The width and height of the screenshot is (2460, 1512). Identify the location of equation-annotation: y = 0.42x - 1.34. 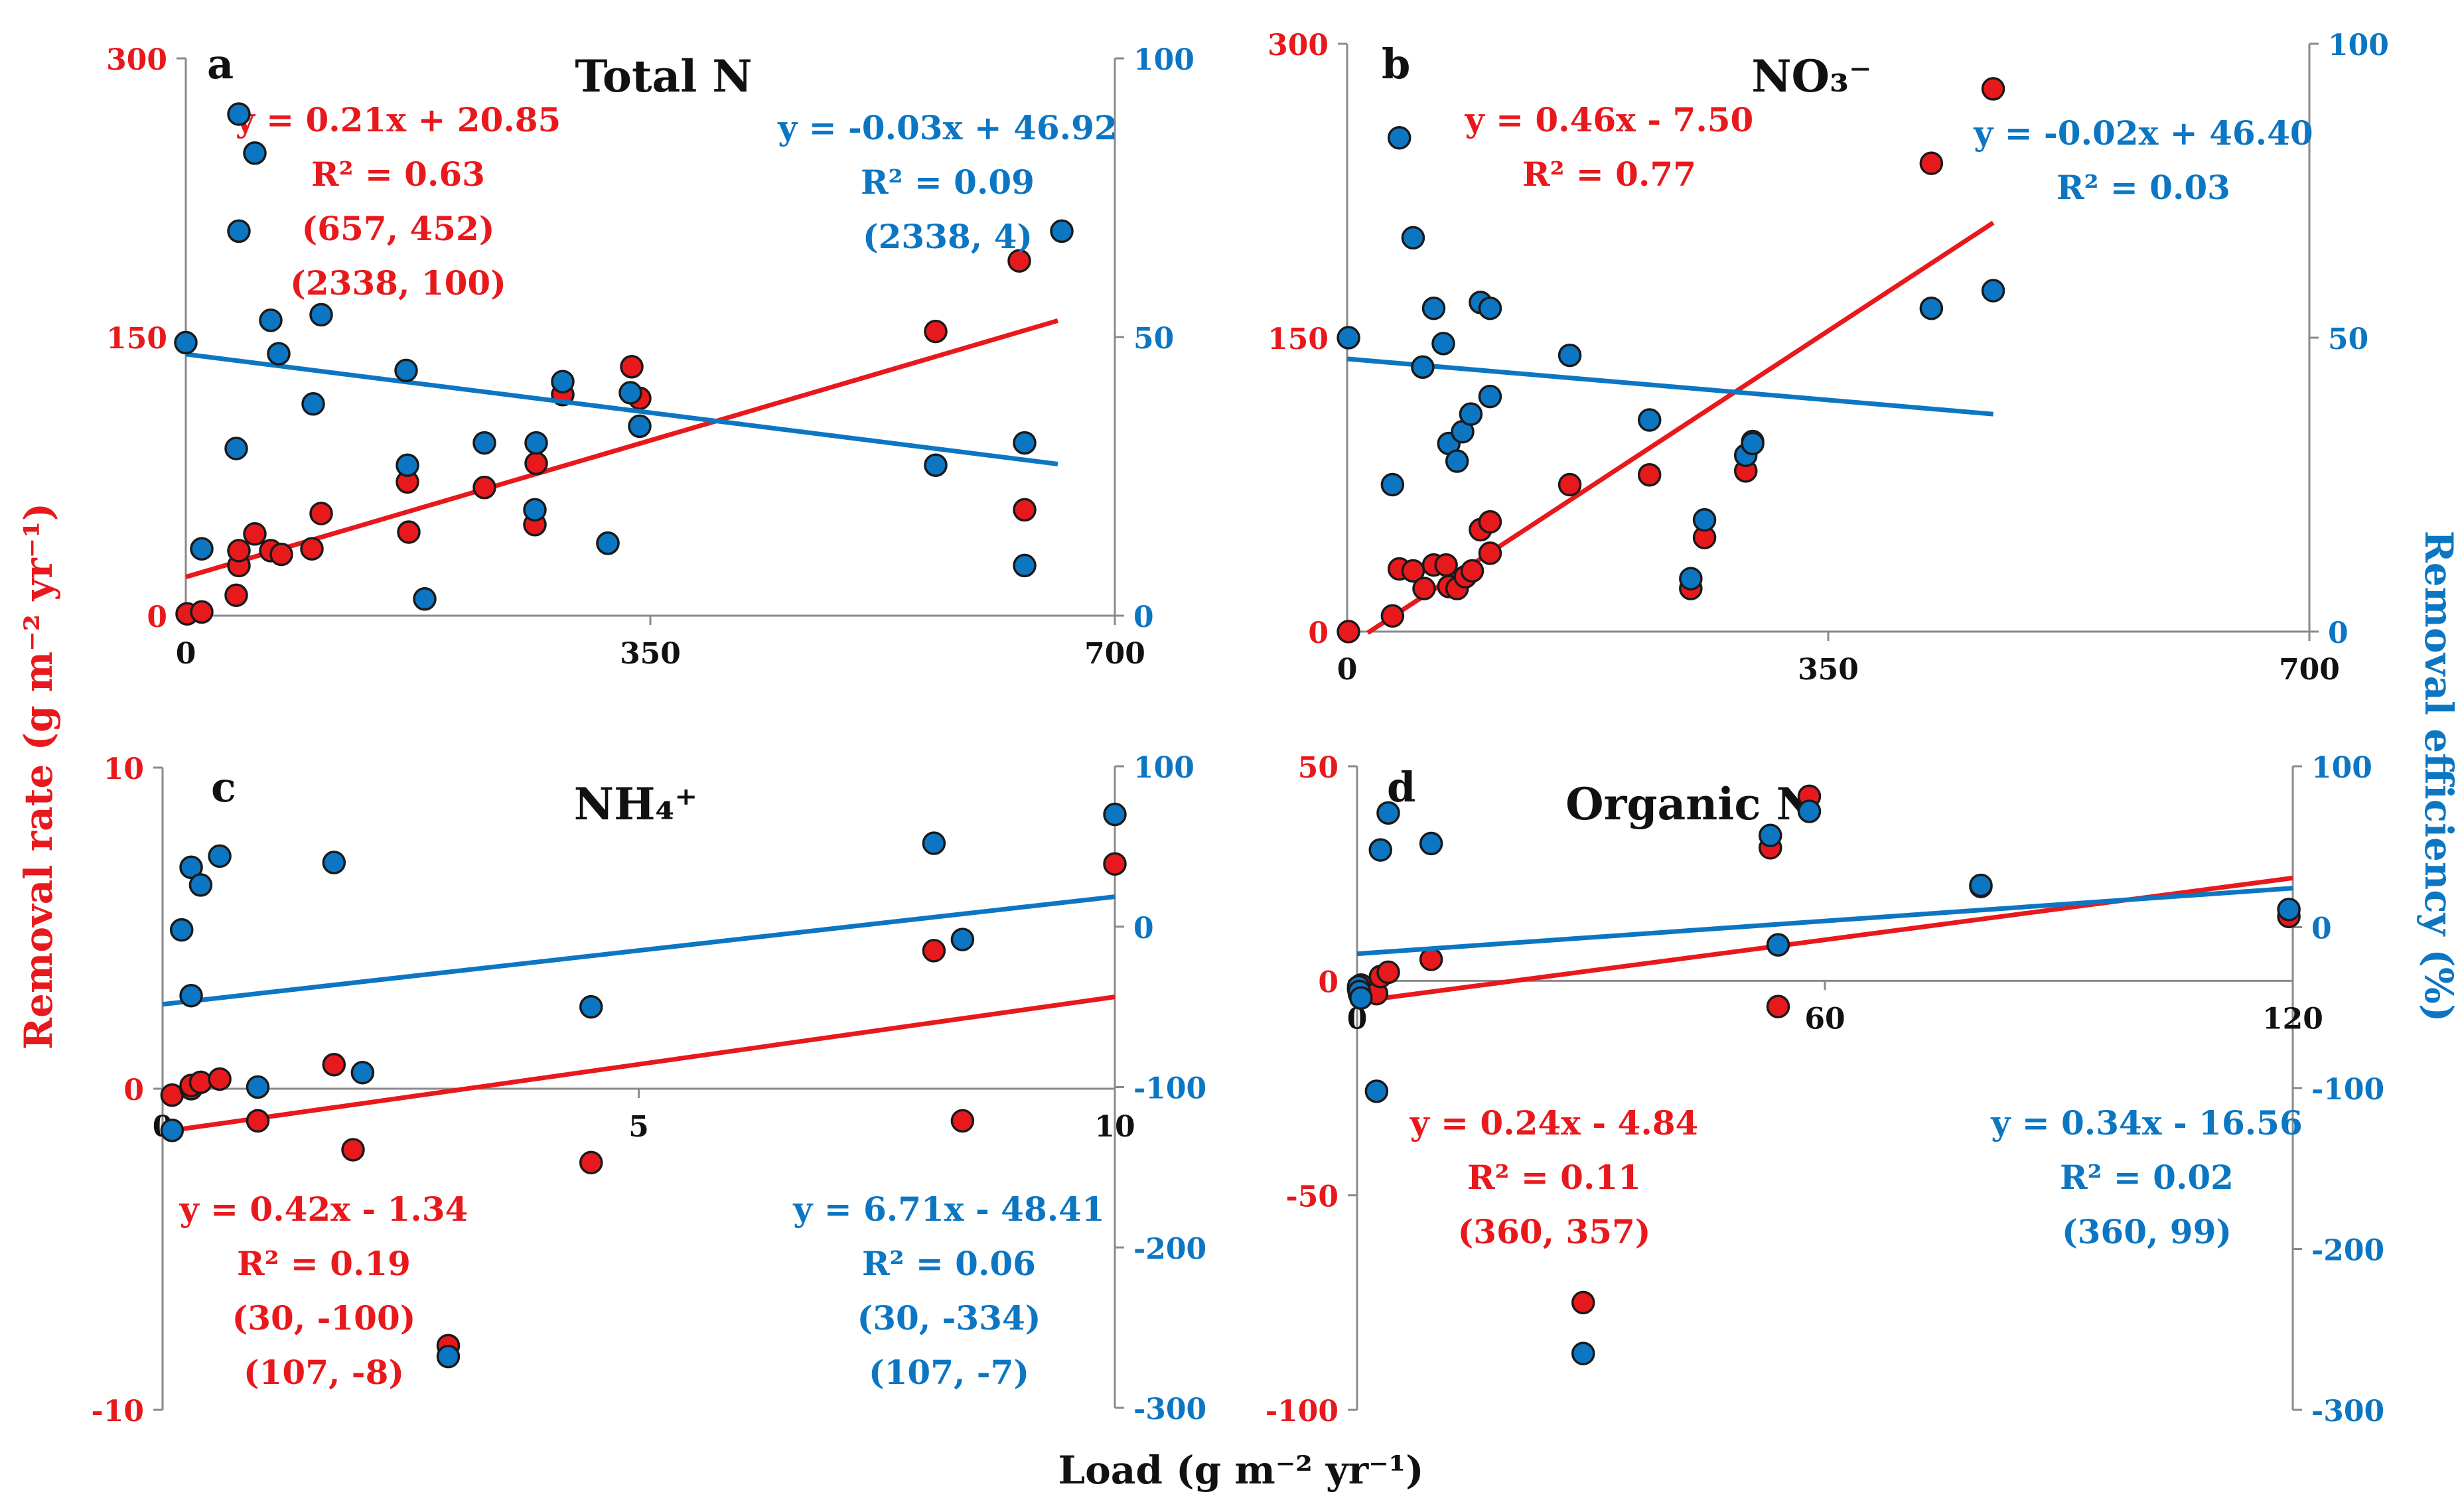
(324, 1209).